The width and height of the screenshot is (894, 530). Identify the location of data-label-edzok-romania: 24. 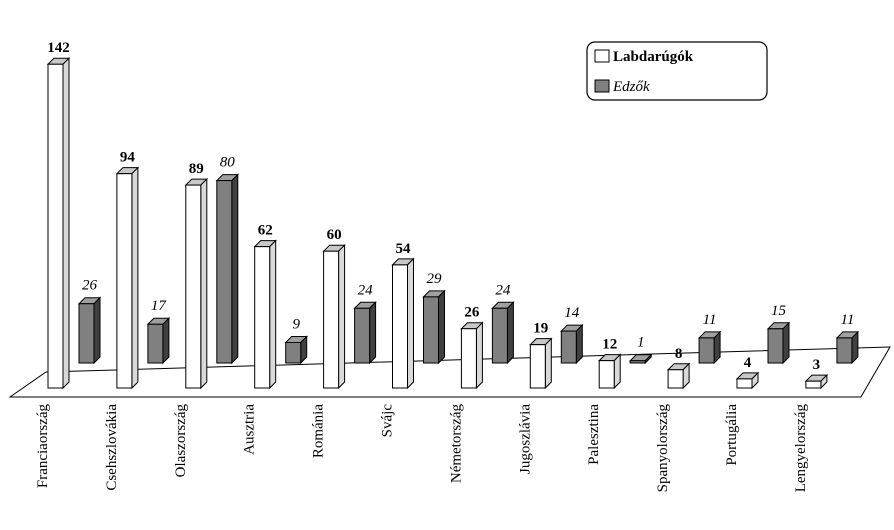
(366, 290).